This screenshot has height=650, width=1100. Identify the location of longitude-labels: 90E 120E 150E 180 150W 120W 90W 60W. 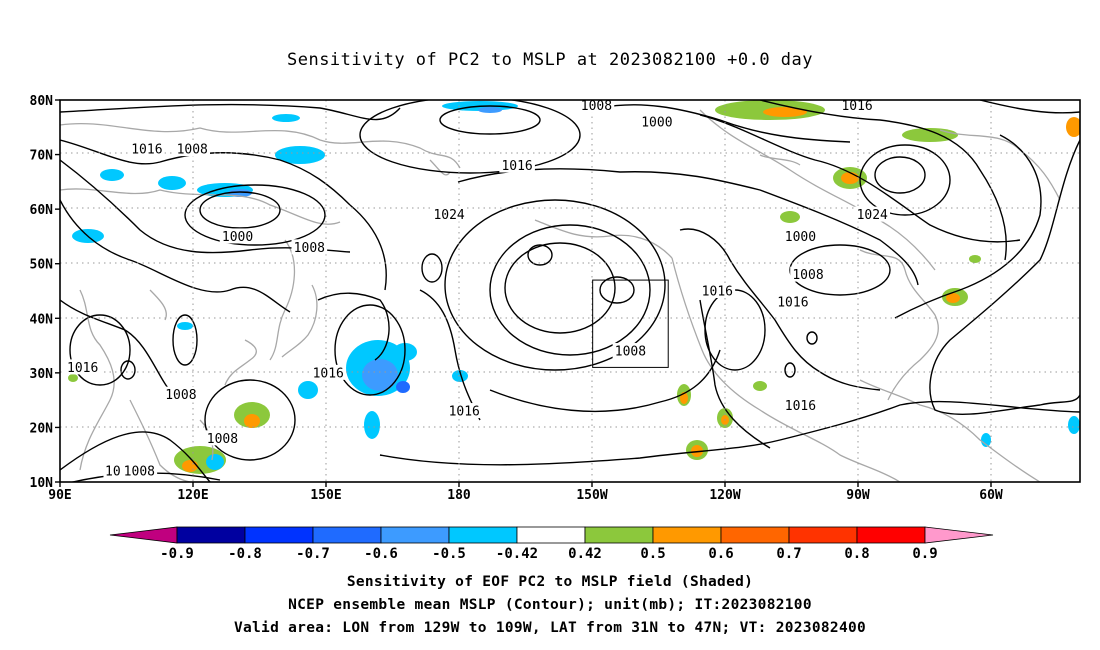
(525, 492).